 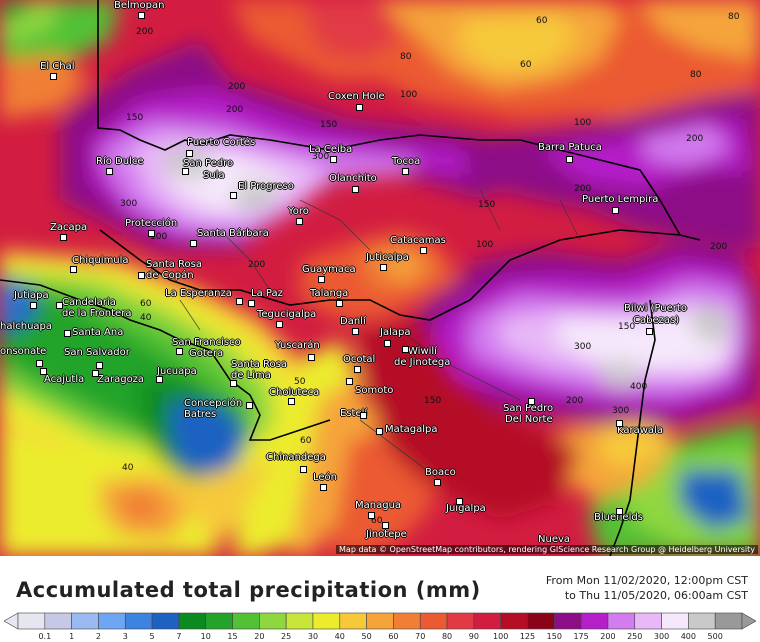 What do you see at coordinates (177, 371) in the screenshot?
I see `place-label: Jucuapa` at bounding box center [177, 371].